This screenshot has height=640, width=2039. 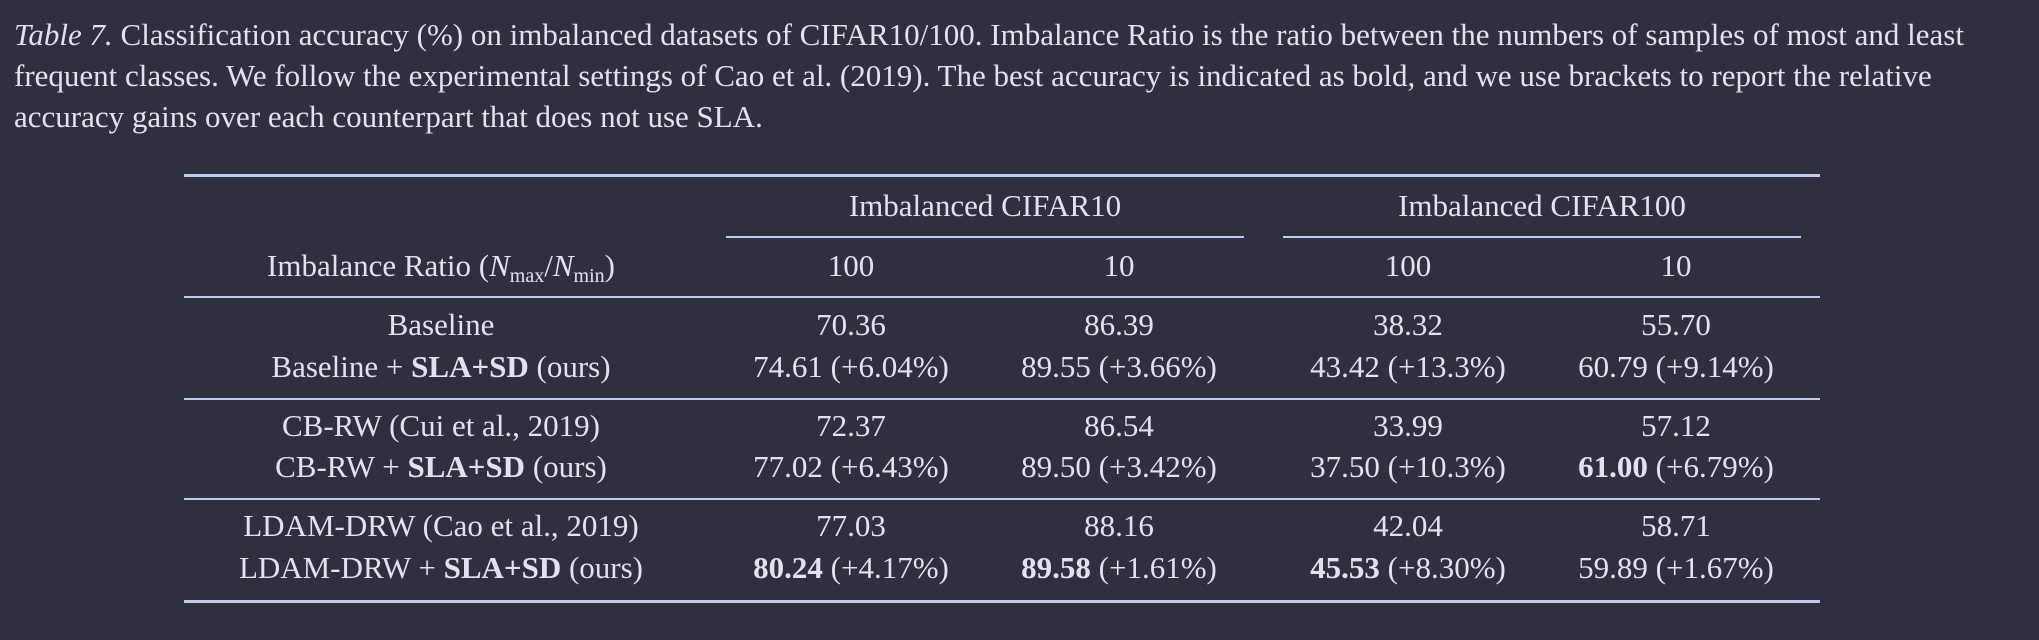 I want to click on col-header-cifar10-100: 100, so click(x=851, y=265).